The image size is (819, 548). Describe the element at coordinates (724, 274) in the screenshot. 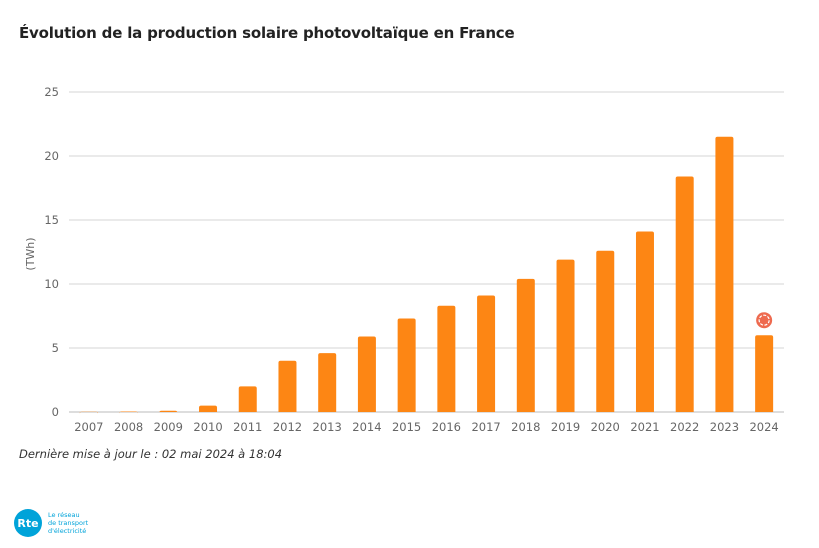

I see `bar-2023` at that location.